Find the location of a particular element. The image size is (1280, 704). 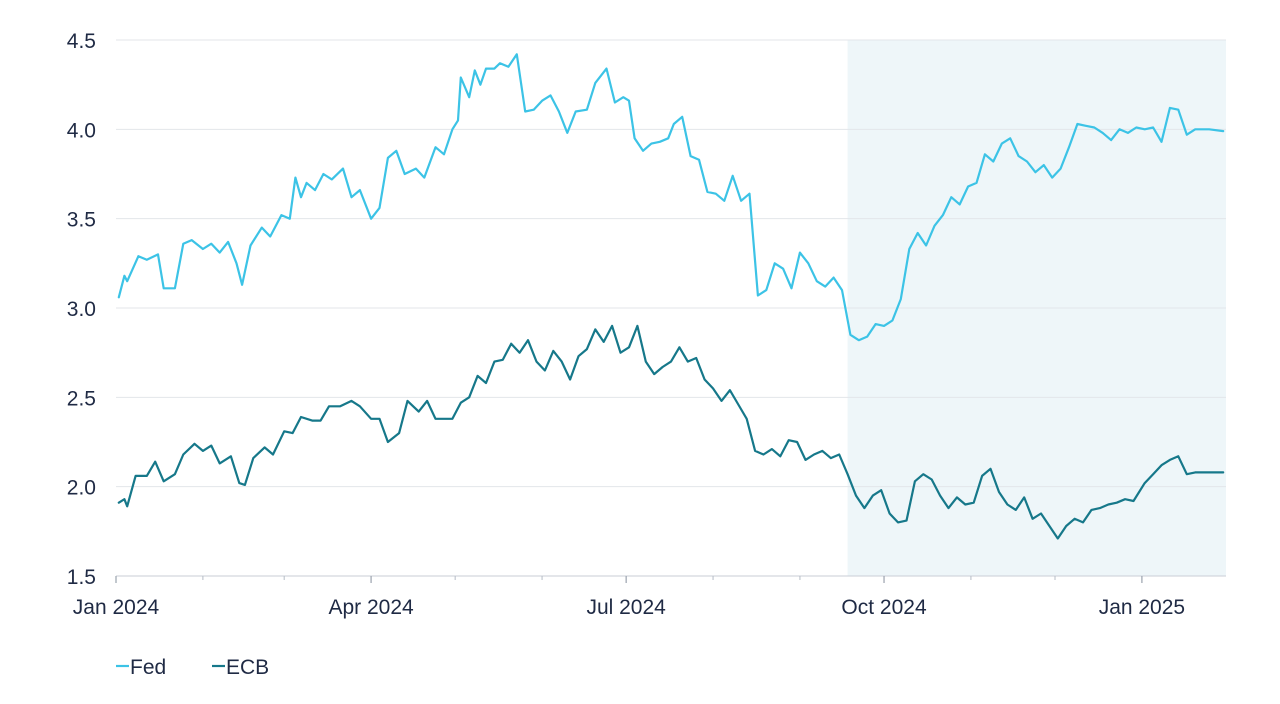

y-tick-label: 3.5 is located at coordinates (81, 220).